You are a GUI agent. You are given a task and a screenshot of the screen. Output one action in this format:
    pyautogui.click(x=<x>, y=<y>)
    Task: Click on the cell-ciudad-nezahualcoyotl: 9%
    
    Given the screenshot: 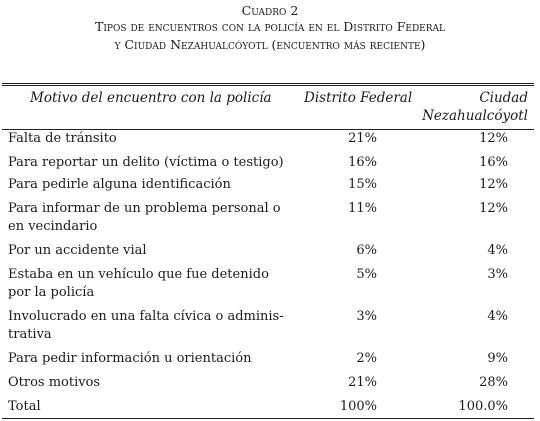 What is the action you would take?
    pyautogui.click(x=497, y=358)
    